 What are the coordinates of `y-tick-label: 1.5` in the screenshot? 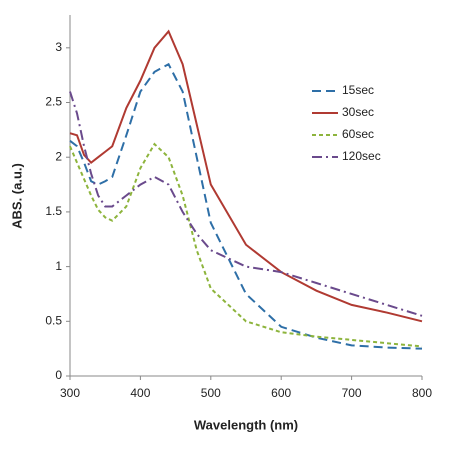 It's located at (53, 211).